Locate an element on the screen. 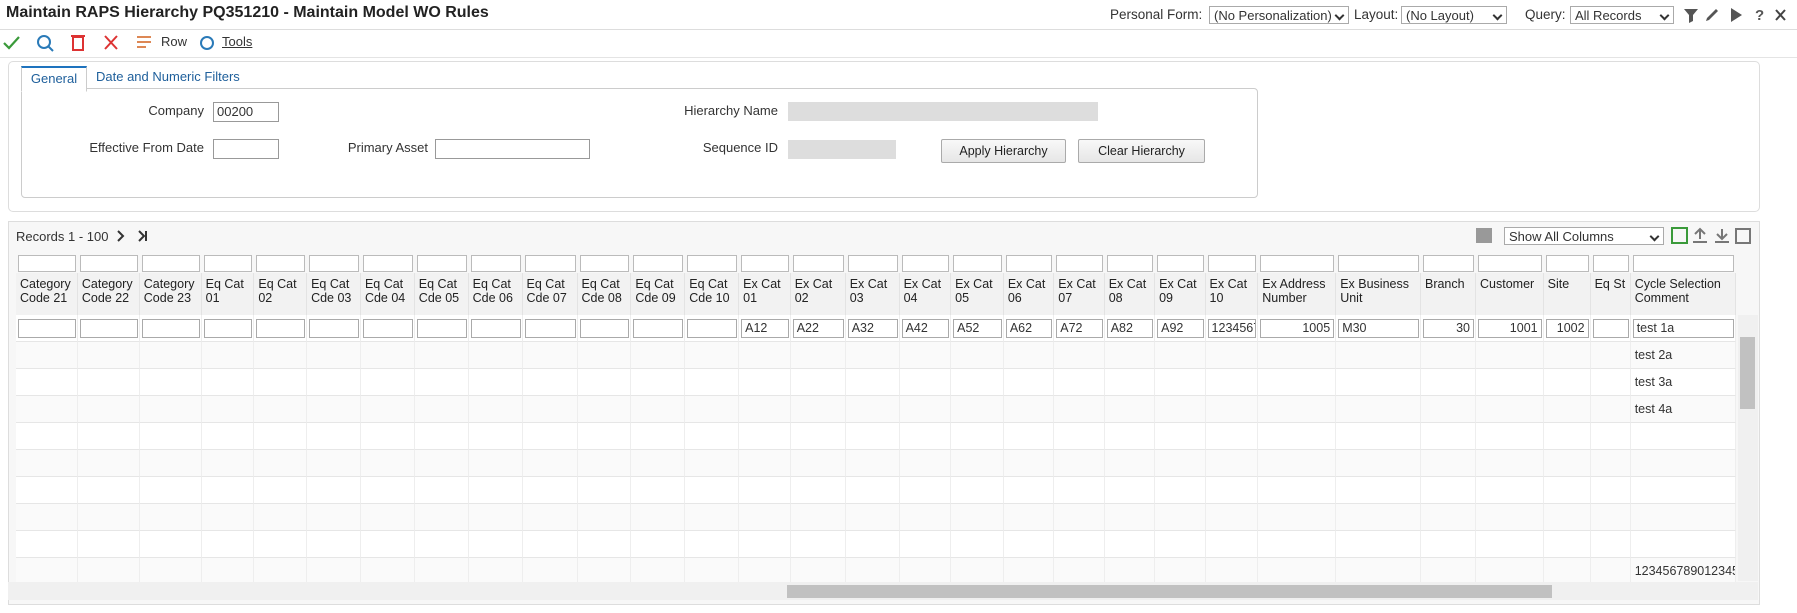 Image resolution: width=1797 pixels, height=613 pixels. export-icon is located at coordinates (1700, 235).